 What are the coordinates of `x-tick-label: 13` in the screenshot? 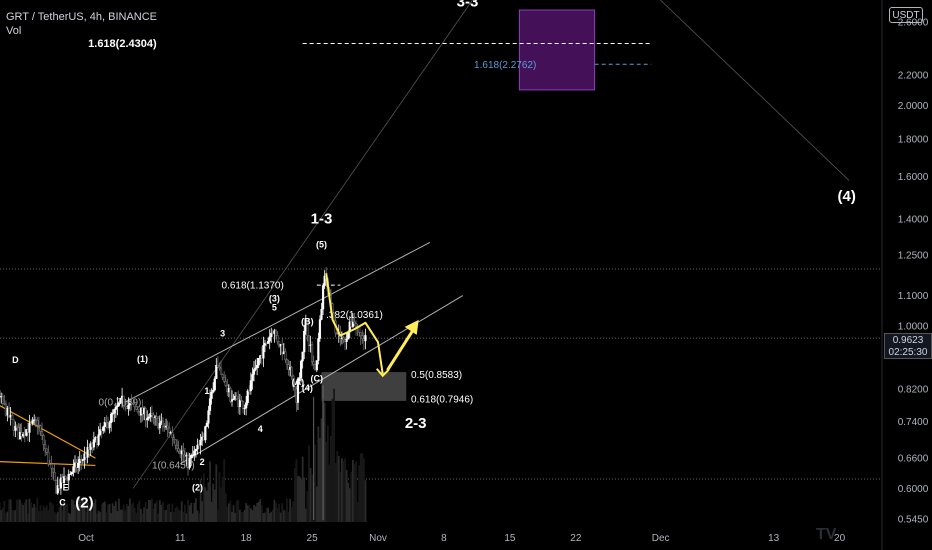 It's located at (774, 538).